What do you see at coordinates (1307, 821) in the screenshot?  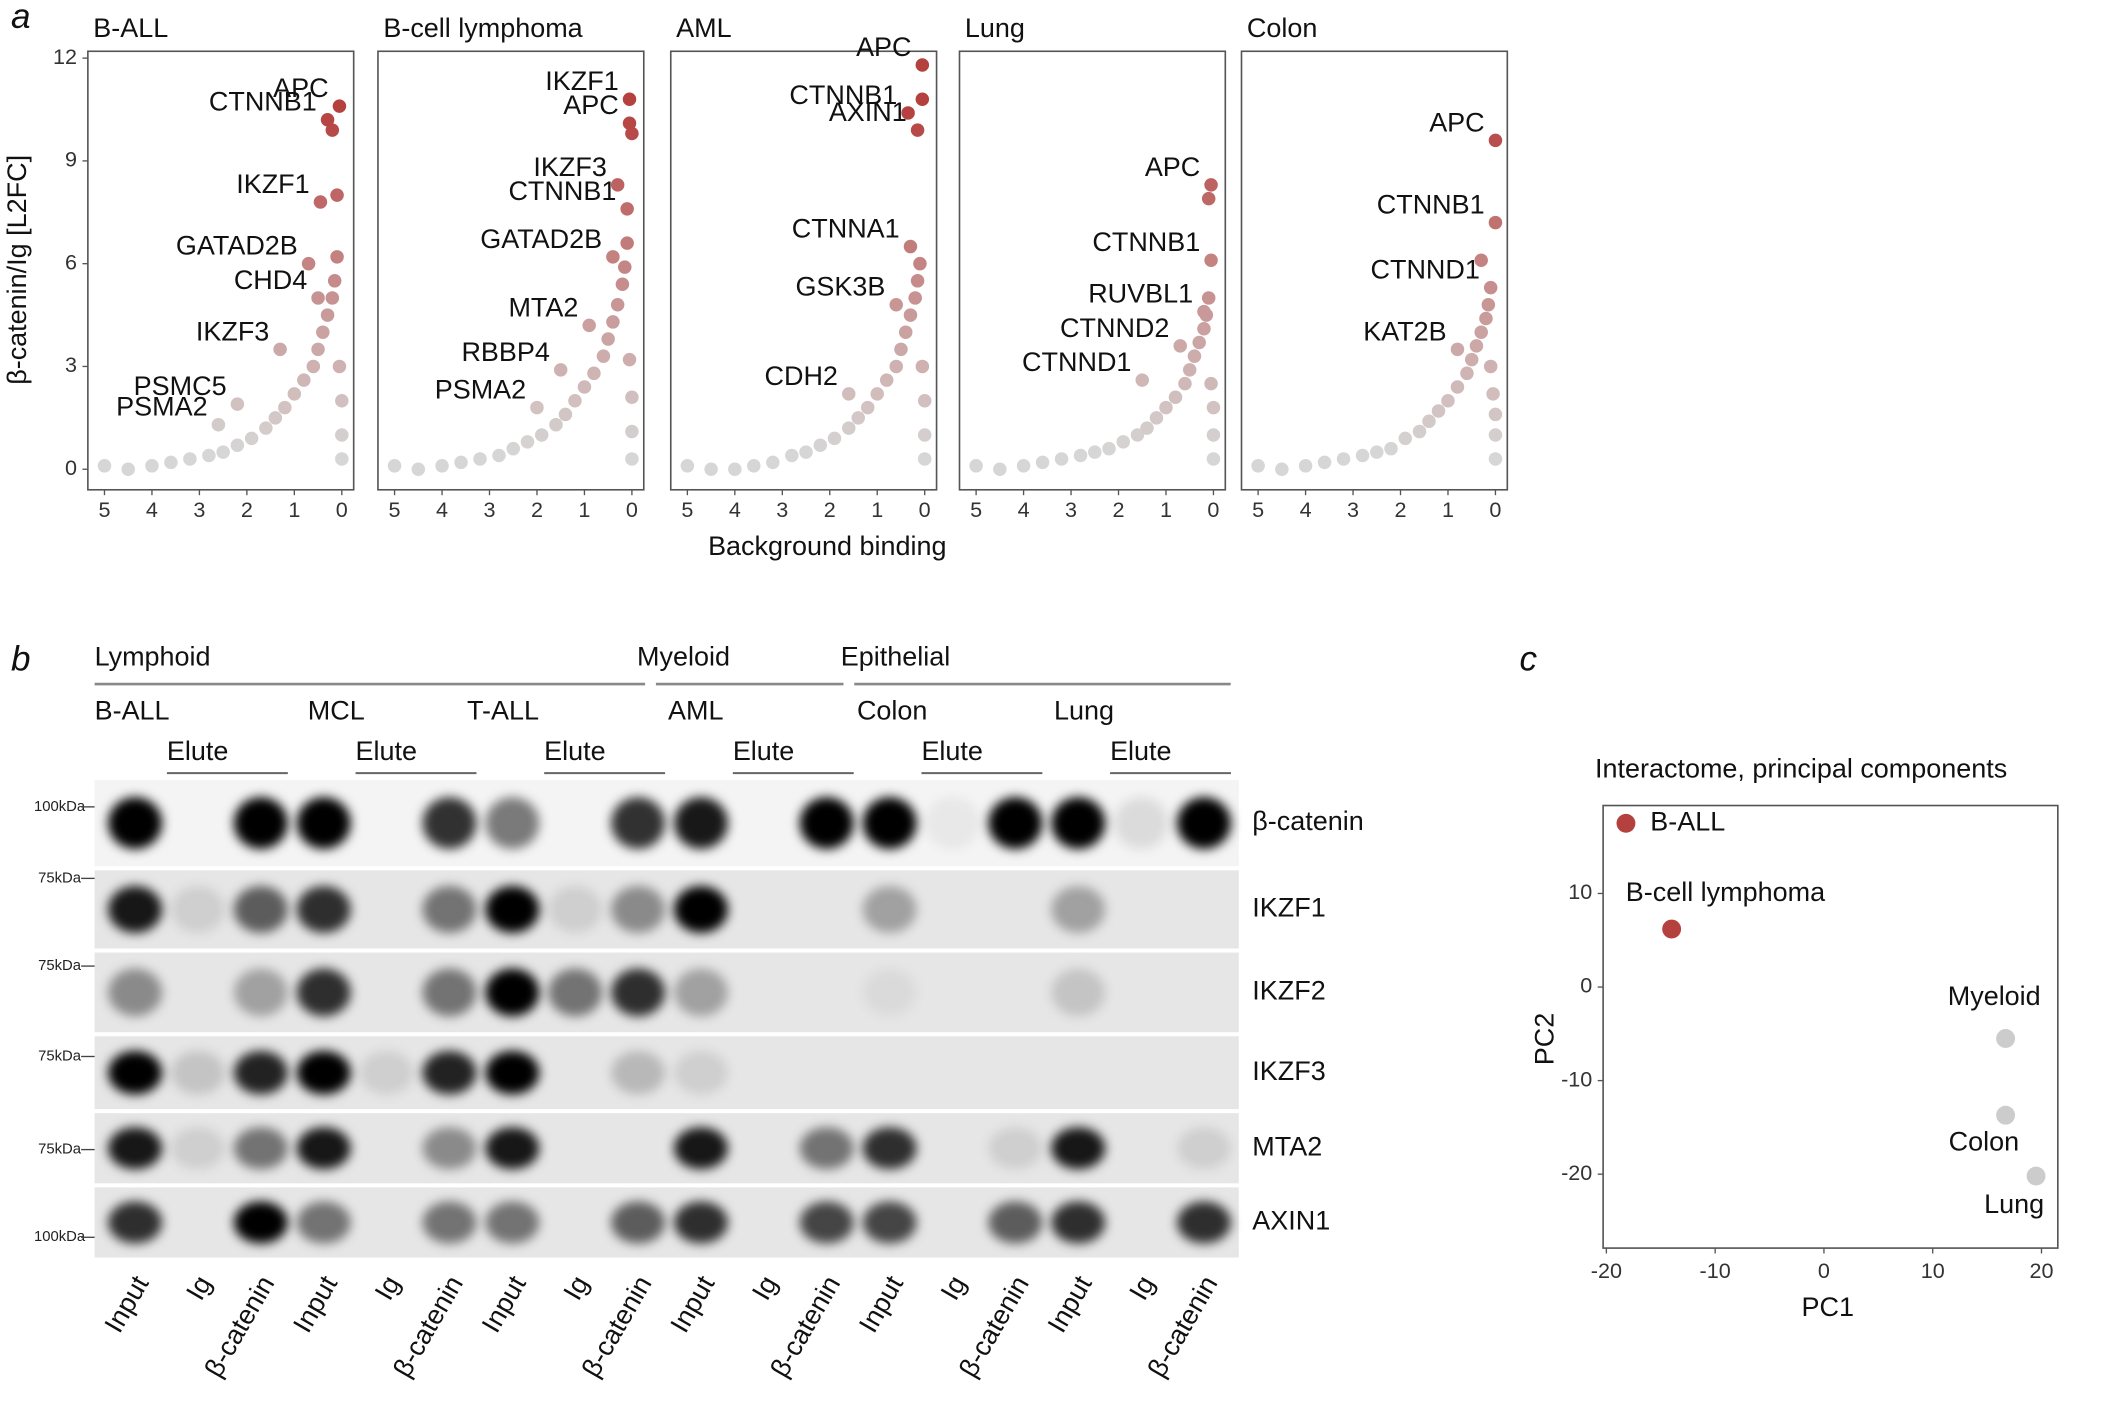 I see `protein-label: β-catenin` at bounding box center [1307, 821].